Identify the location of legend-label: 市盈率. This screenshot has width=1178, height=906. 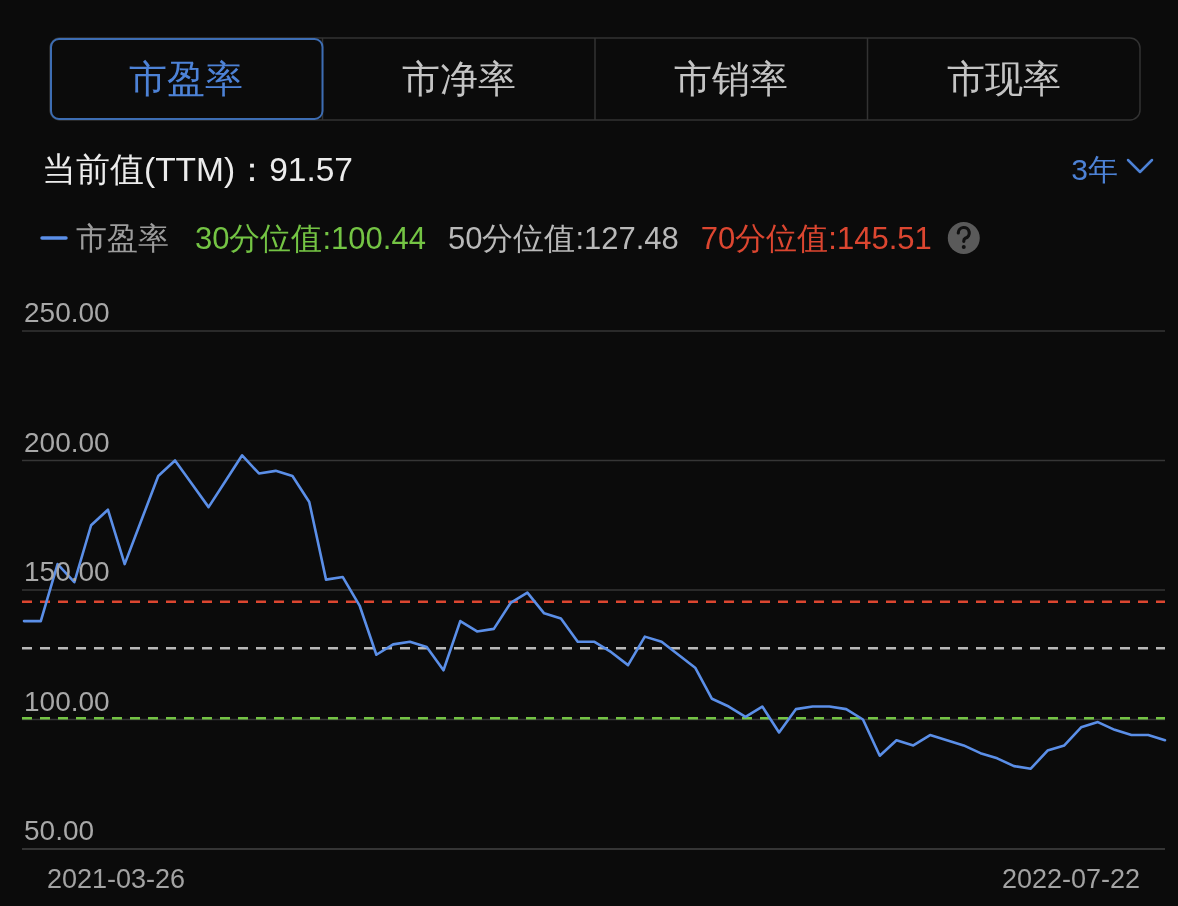
(122, 238).